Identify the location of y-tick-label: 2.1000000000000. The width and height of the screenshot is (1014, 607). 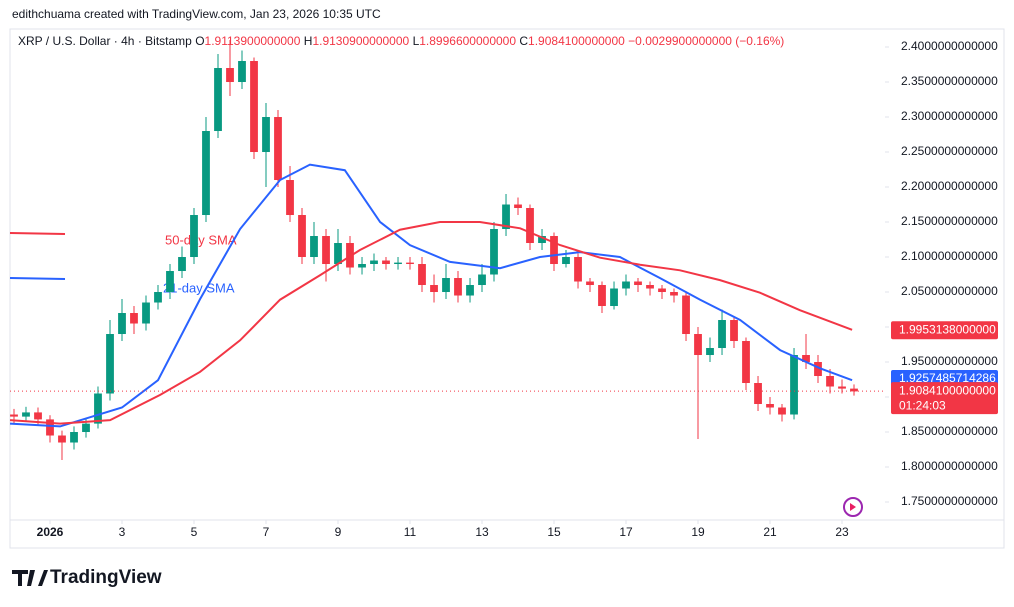
(949, 256).